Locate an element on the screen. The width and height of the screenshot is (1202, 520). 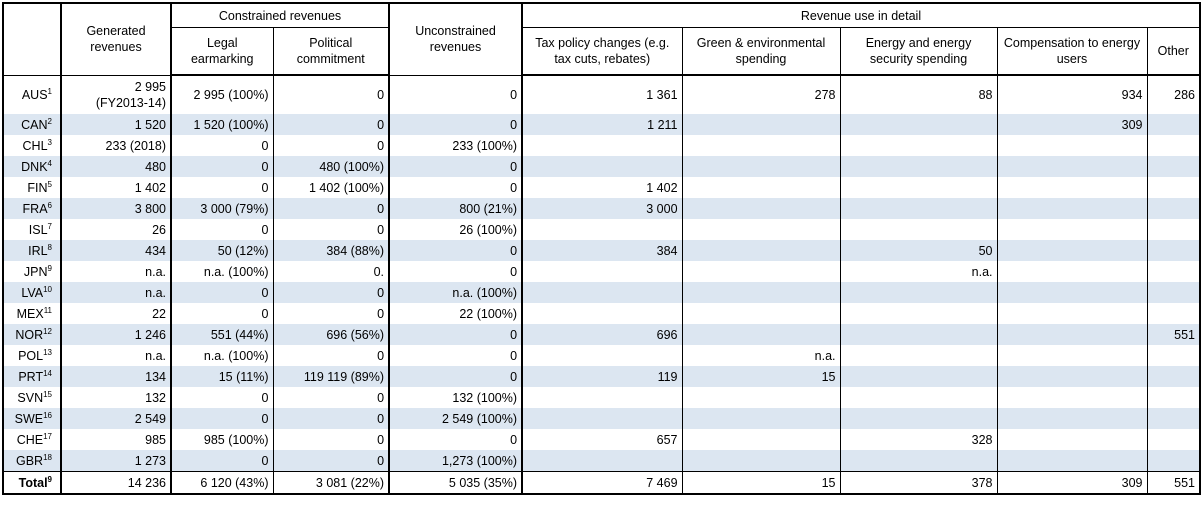
country-cell: MEX11 is located at coordinates (32, 313).